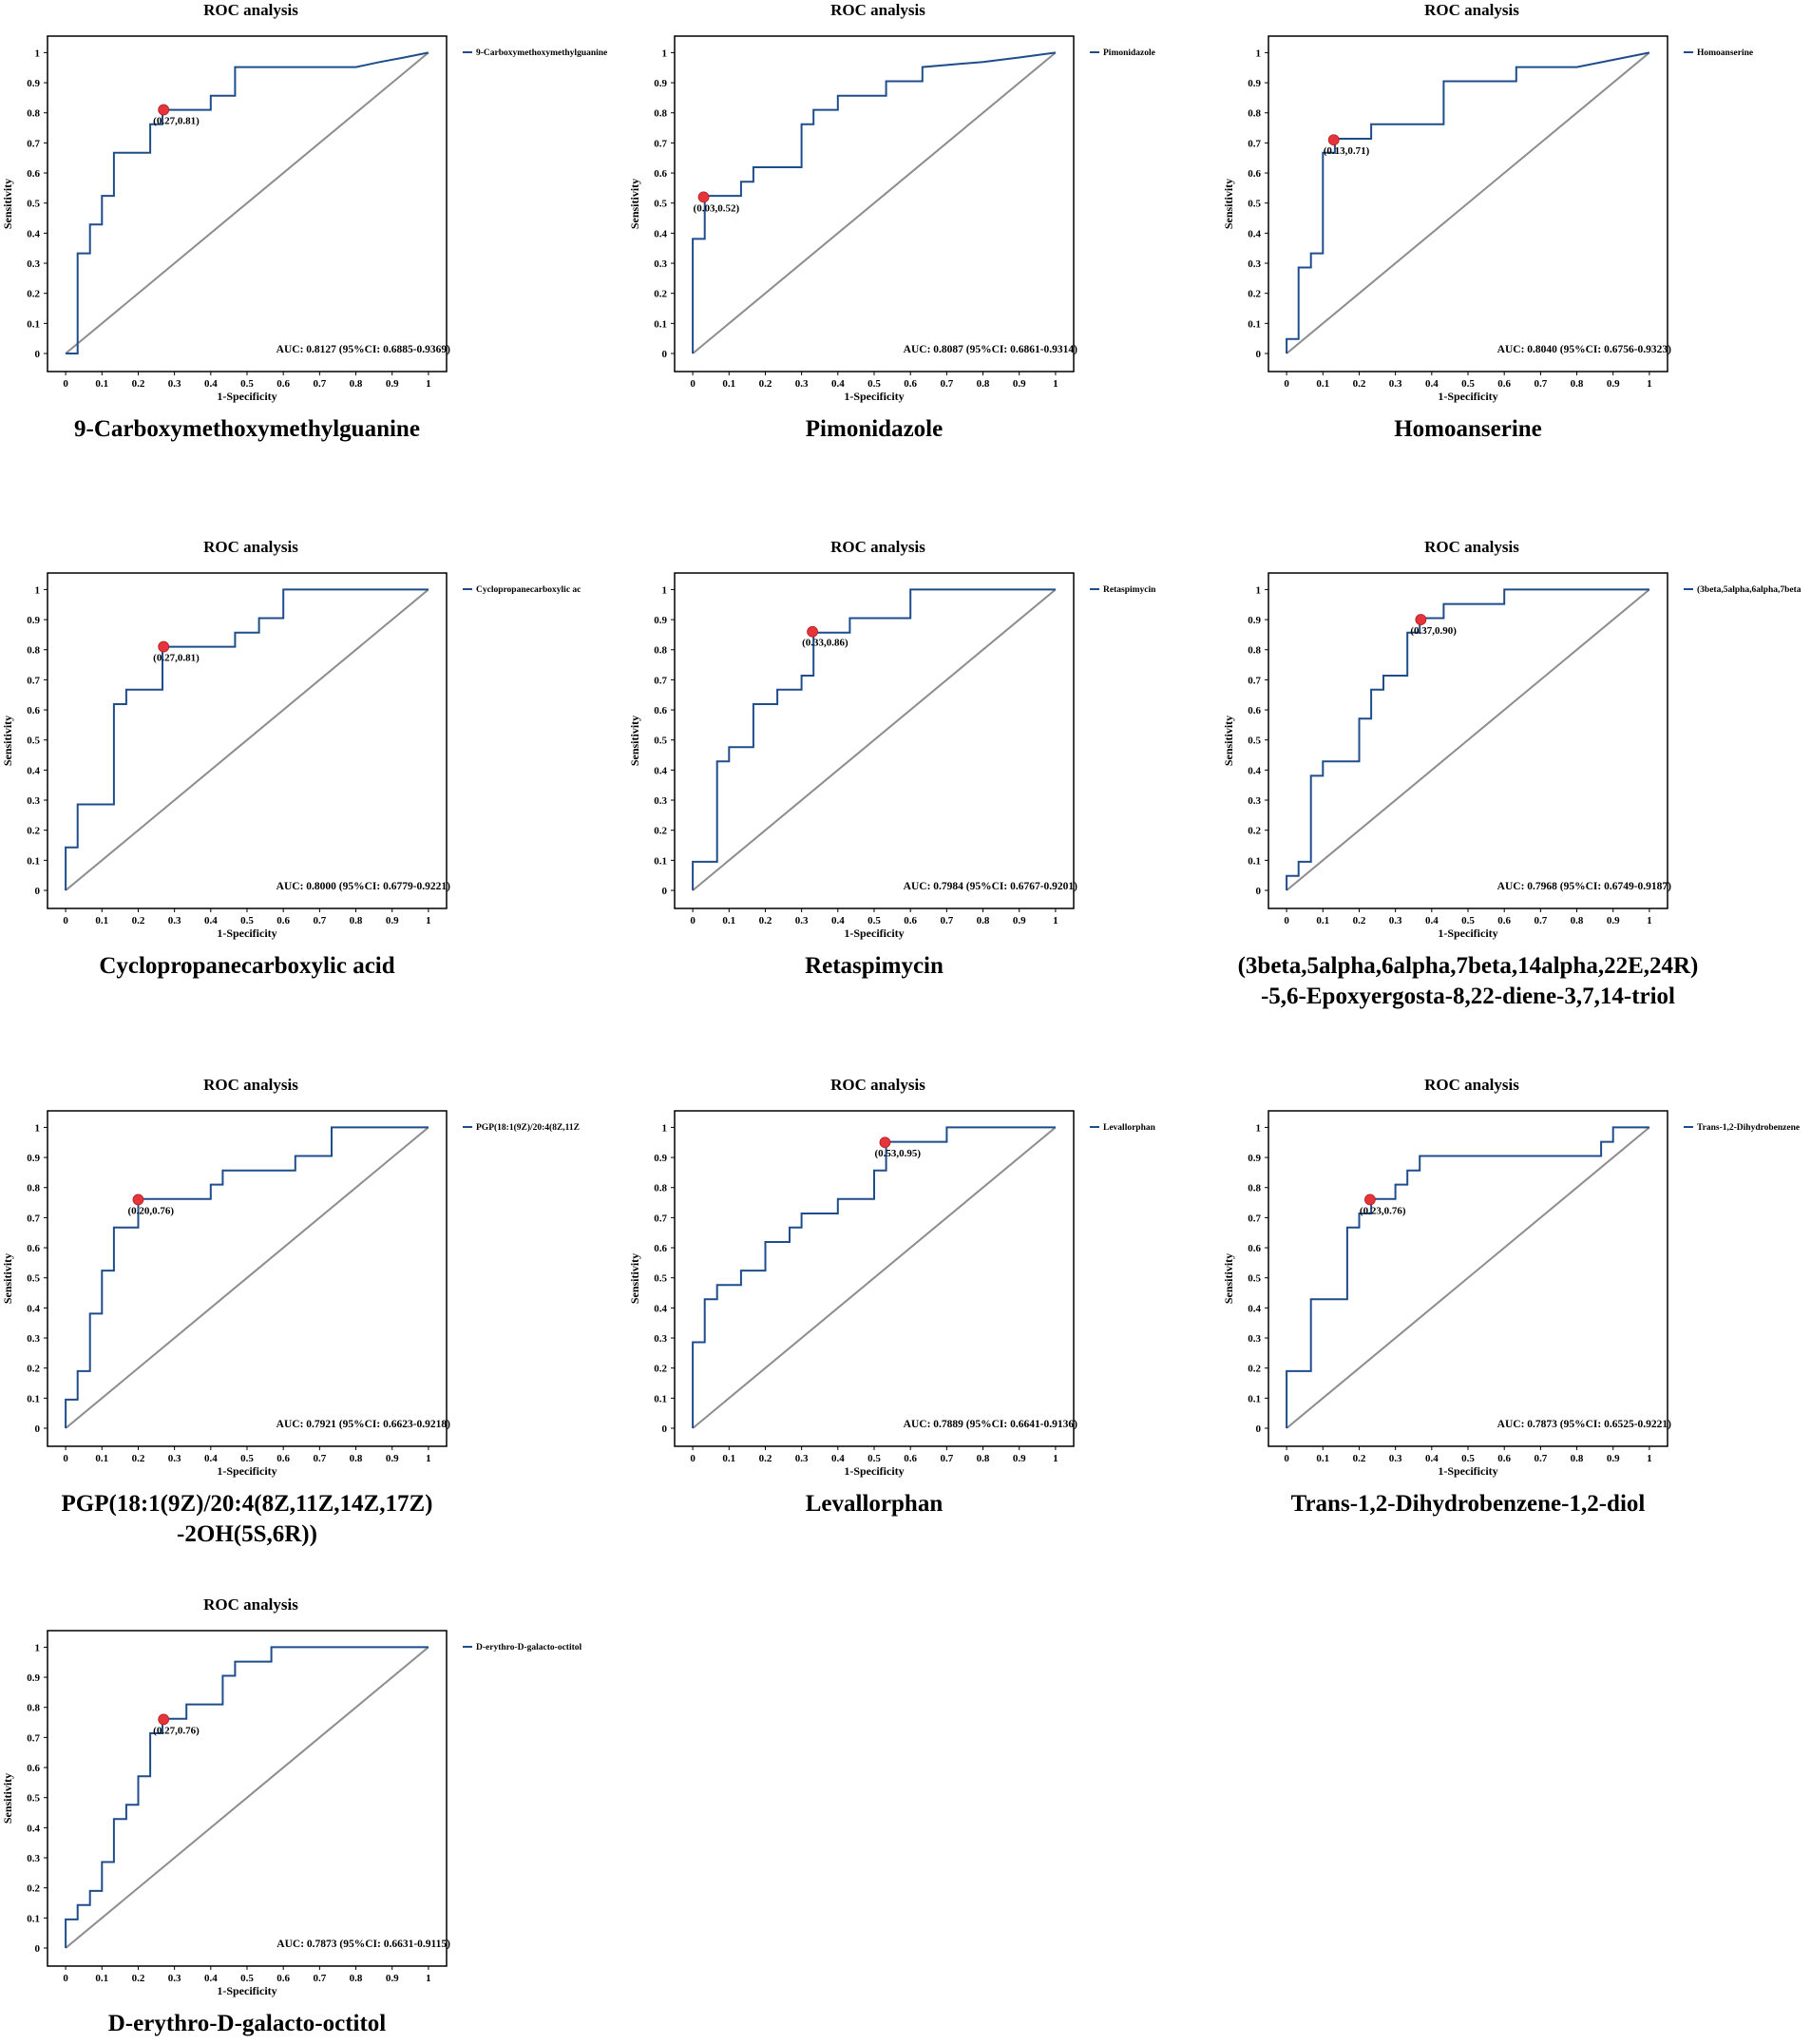 This screenshot has height=2044, width=1811. I want to click on caption-line: Homoanserine, so click(1468, 429).